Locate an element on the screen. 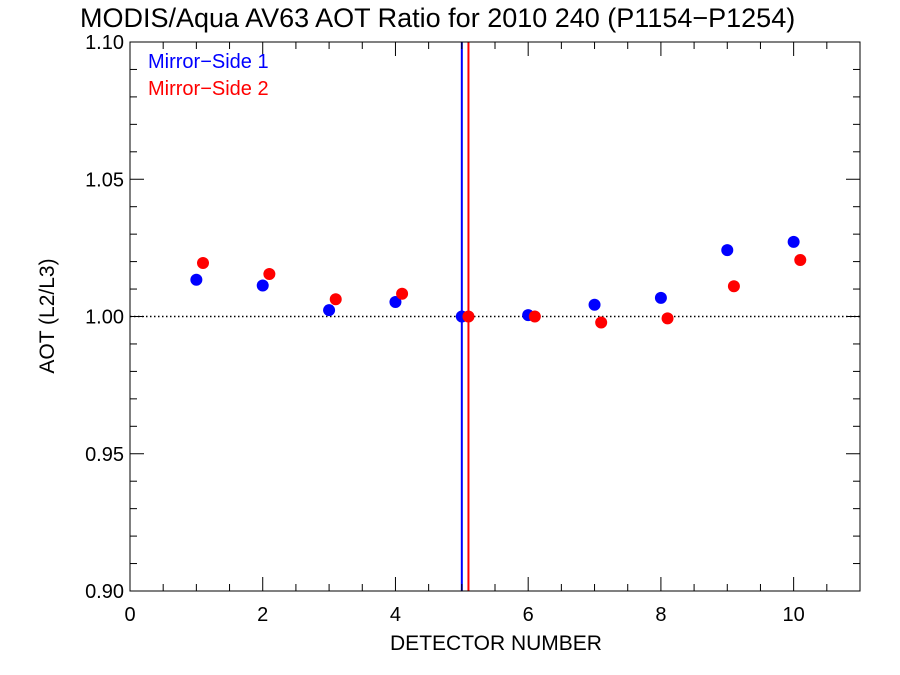 Image resolution: width=900 pixels, height=675 pixels. x-axis-label: DETECTOR NUMBER is located at coordinates (496, 643).